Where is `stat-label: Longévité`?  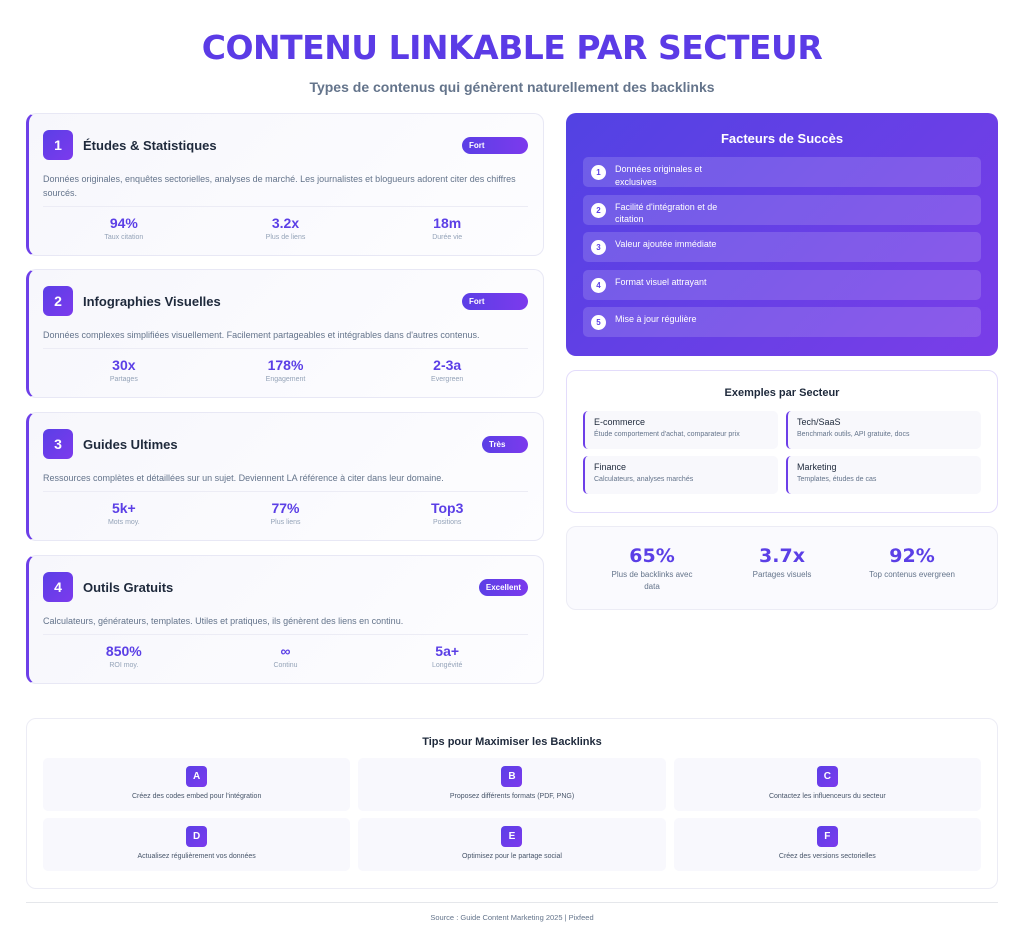 stat-label: Longévité is located at coordinates (447, 665).